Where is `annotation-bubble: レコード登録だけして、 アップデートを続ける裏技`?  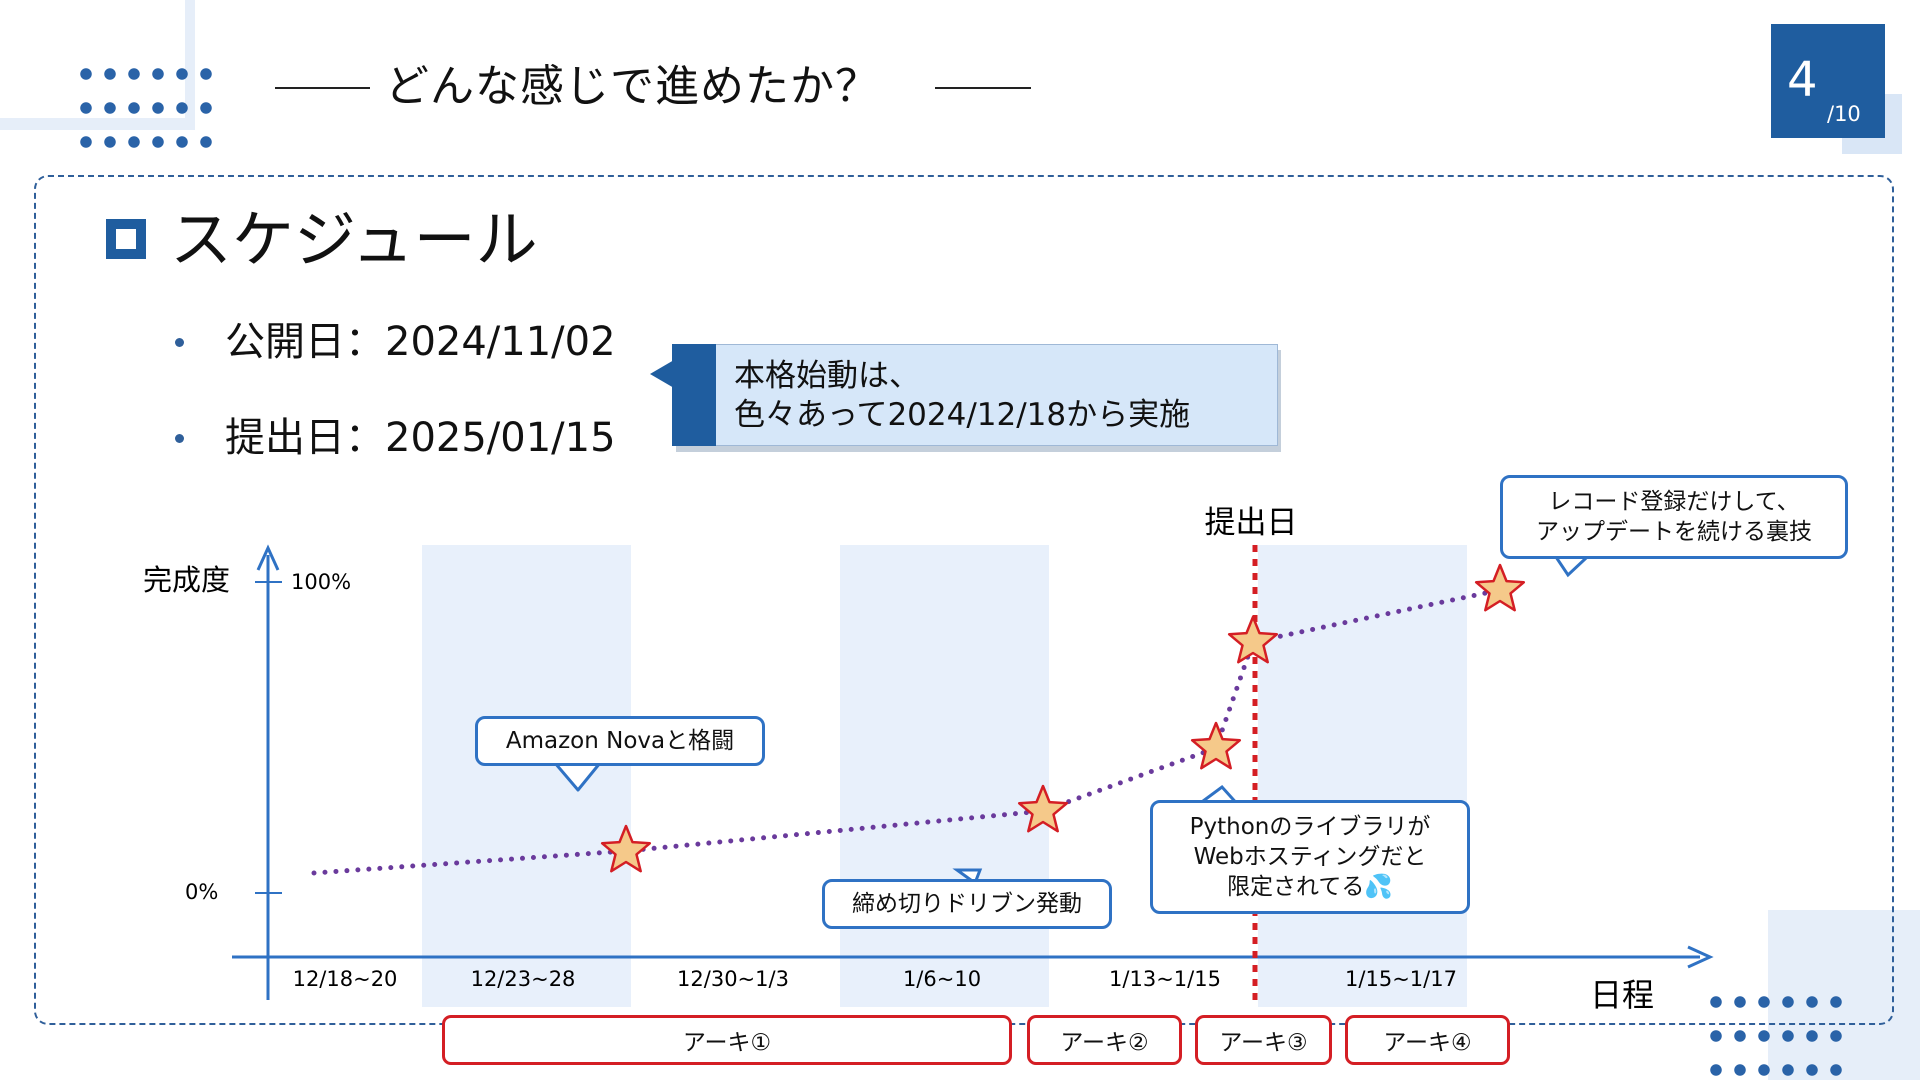
annotation-bubble: レコード登録だけして、 アップデートを続ける裏技 is located at coordinates (1674, 517).